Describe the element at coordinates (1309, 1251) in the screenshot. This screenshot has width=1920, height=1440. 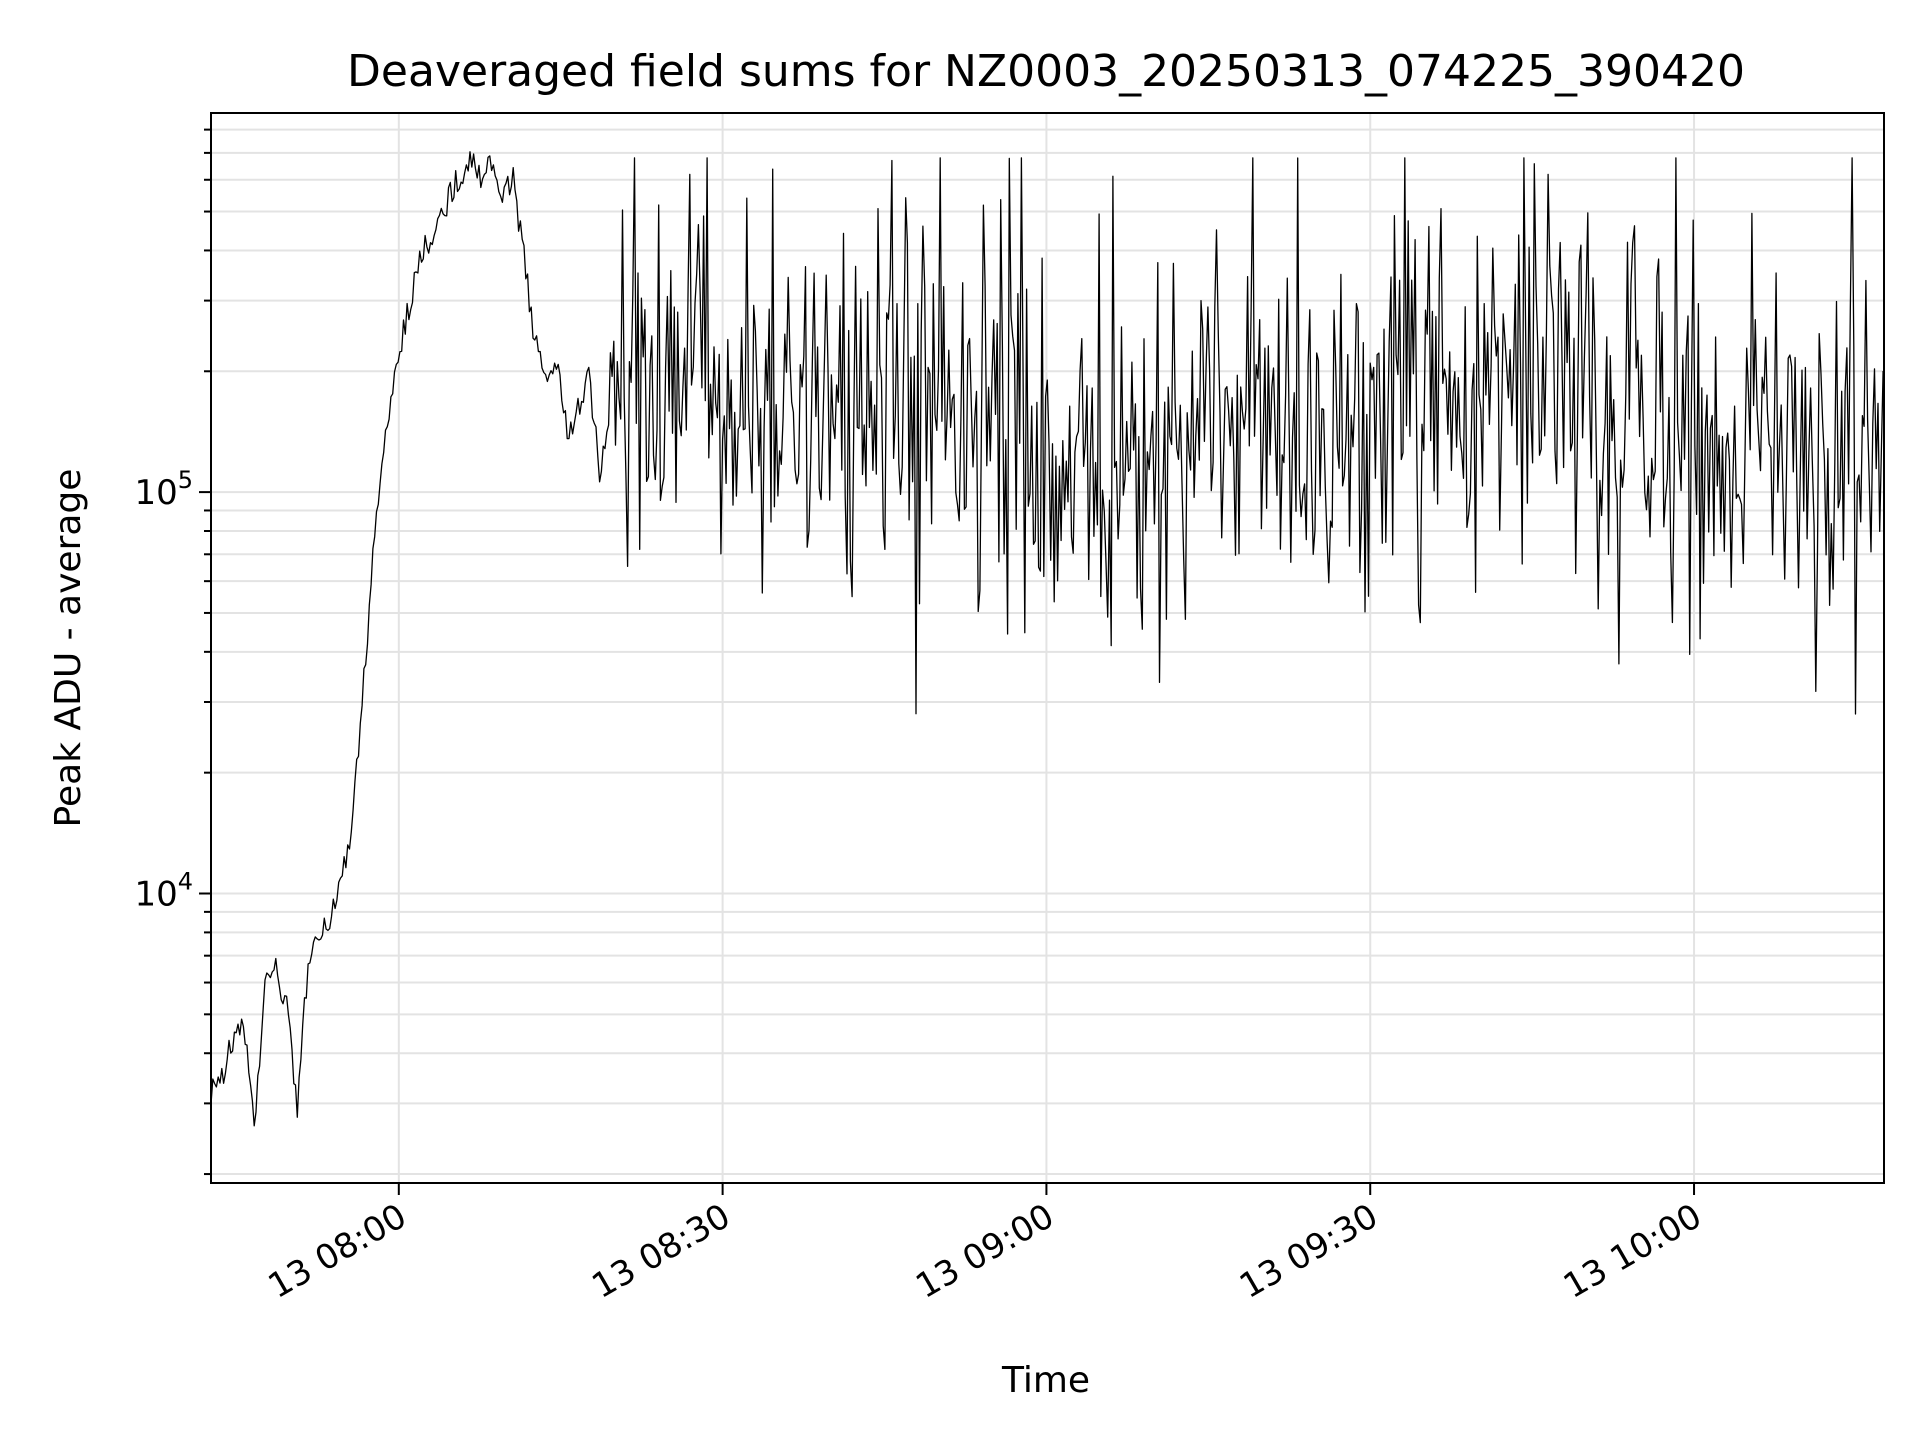
I see `x-tick-label: 13 09:30` at that location.